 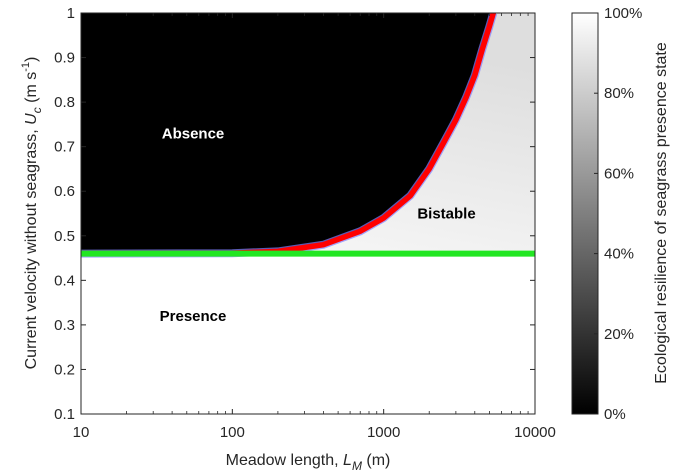 I want to click on y-tick-label: 0.4, so click(x=64, y=280).